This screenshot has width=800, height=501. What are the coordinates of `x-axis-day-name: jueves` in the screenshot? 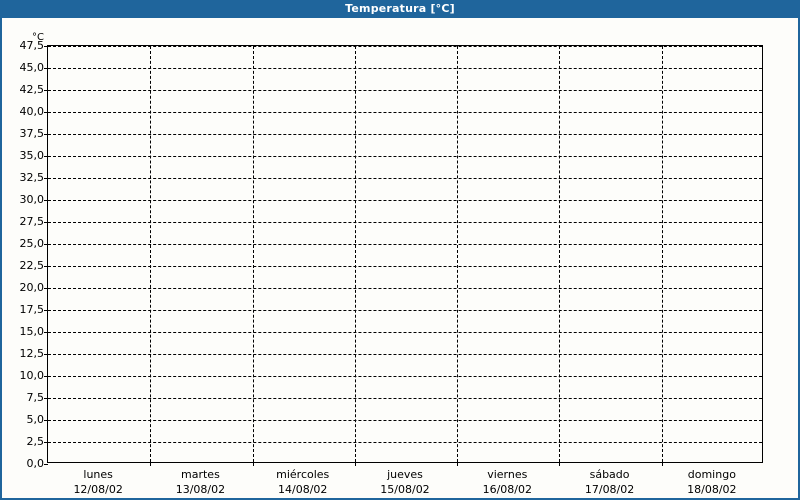 It's located at (405, 474).